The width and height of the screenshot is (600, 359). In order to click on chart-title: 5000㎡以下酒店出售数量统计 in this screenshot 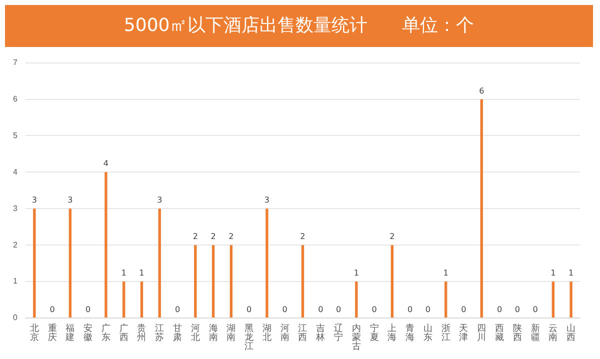, I will do `click(246, 25)`.